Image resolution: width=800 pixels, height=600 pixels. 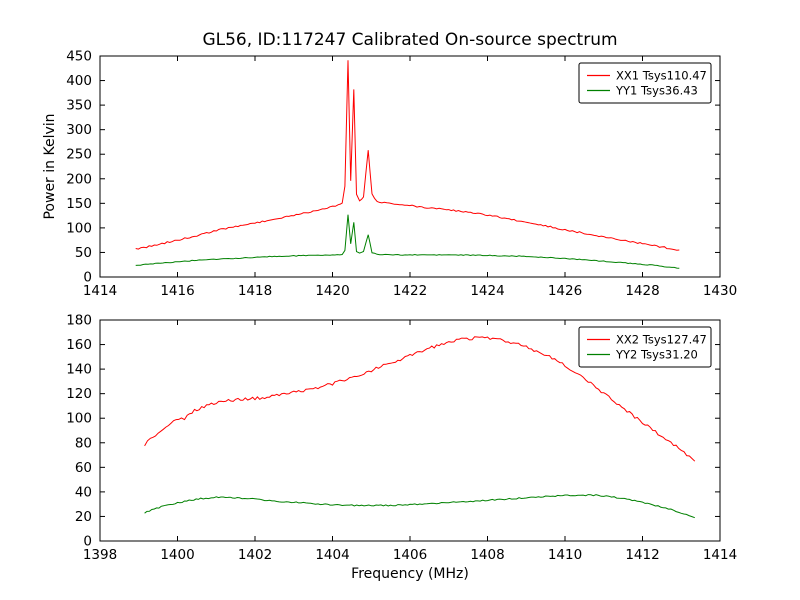 I want to click on x-tick-label: 1406, so click(x=410, y=555).